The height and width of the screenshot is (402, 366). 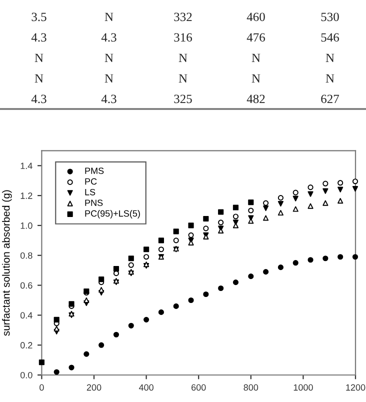 I want to click on text: 332, so click(x=183, y=17).